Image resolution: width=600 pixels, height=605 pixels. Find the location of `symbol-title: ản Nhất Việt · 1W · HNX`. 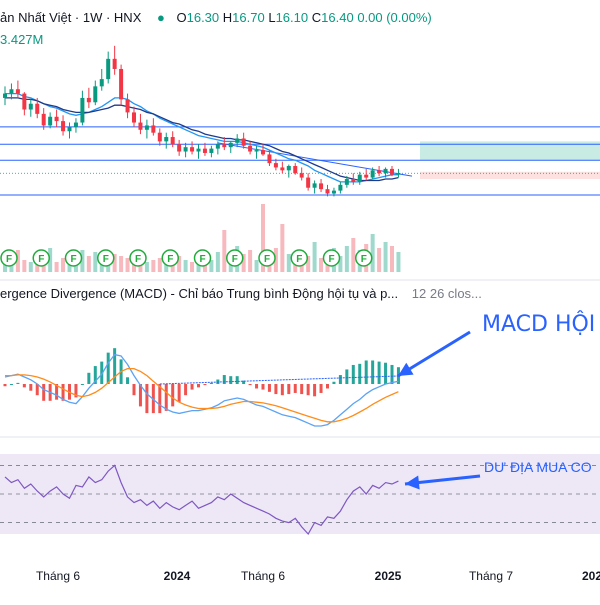

symbol-title: ản Nhất Việt · 1W · HNX is located at coordinates (71, 17).